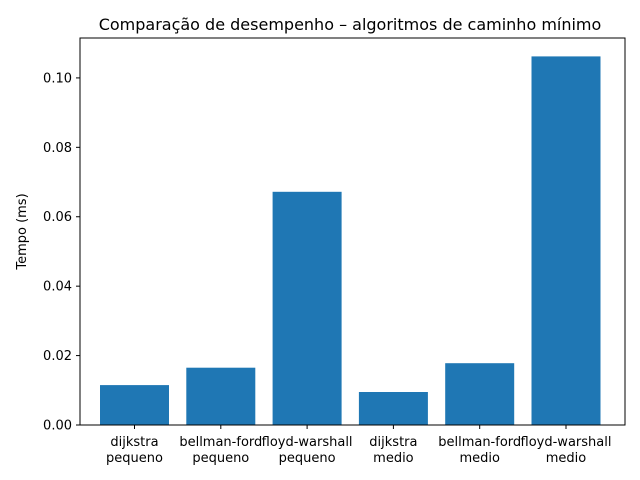  I want to click on x-tick-label-3-1: medio, so click(393, 458).